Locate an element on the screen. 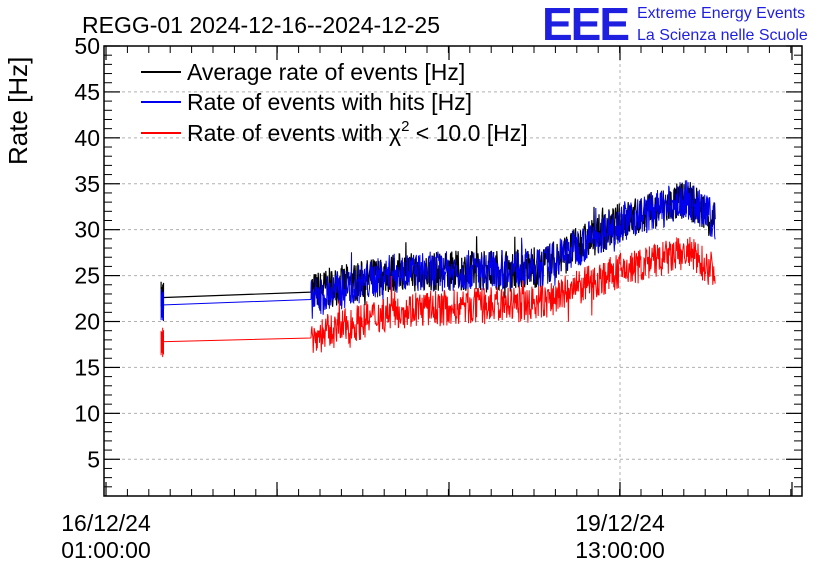  x-tick-label-time-1: 13:00:00 is located at coordinates (620, 550).